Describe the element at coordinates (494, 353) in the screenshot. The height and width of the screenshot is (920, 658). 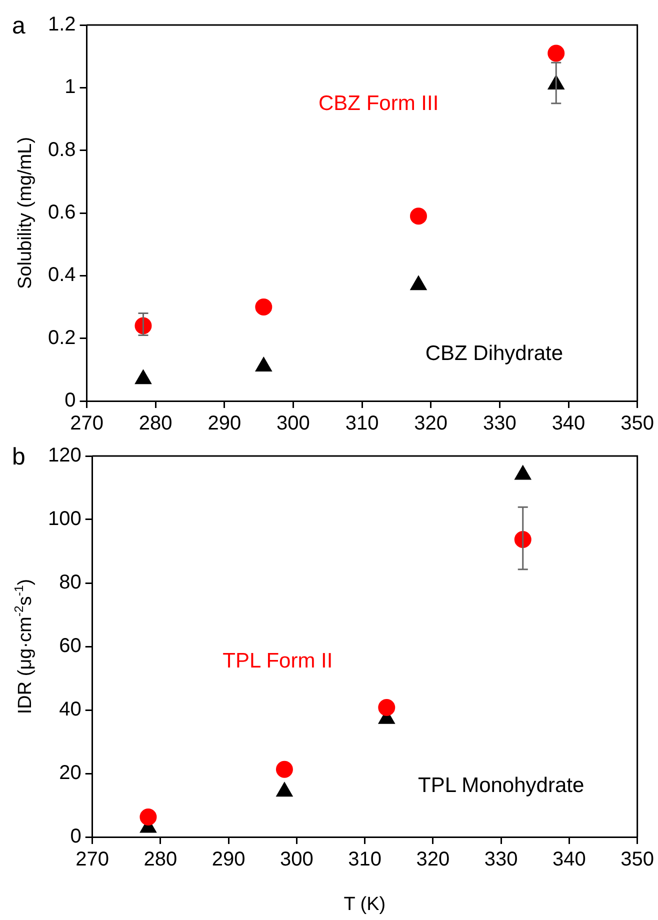
I see `text: CBZ Dihydrate` at that location.